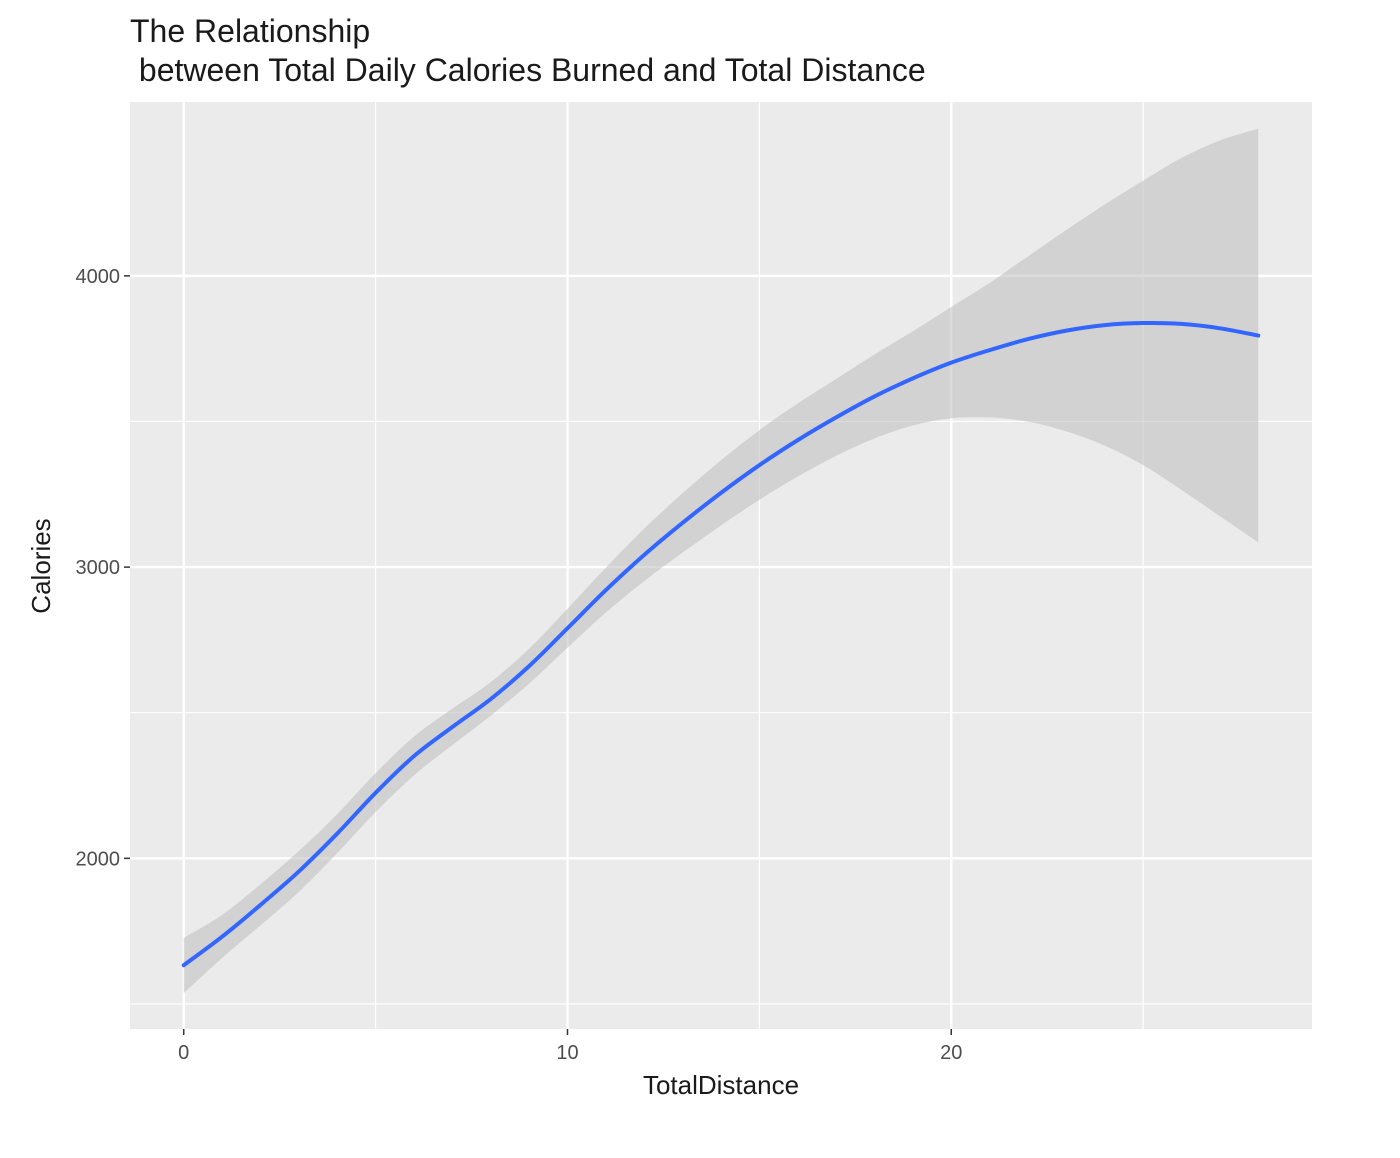  I want to click on x-tick-label: 10, so click(567, 1053).